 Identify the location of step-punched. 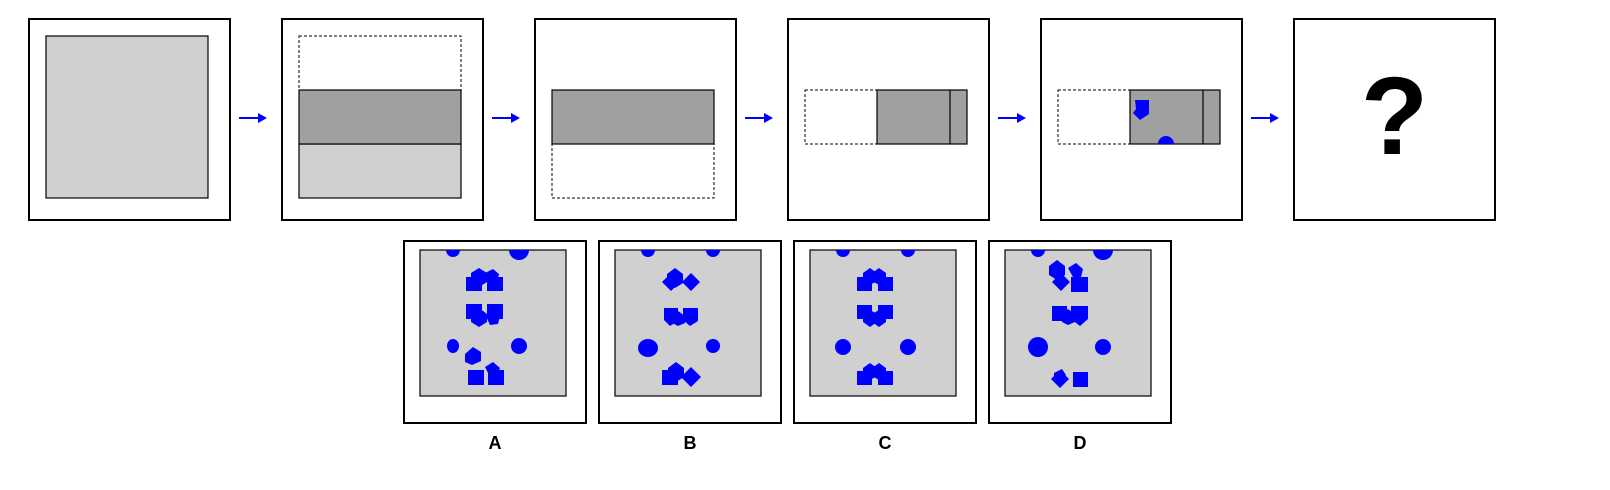
(1141, 119).